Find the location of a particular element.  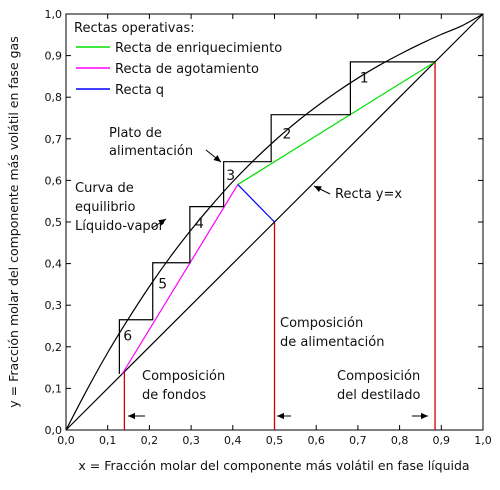

x-tick-label: 0,2 is located at coordinates (150, 440).